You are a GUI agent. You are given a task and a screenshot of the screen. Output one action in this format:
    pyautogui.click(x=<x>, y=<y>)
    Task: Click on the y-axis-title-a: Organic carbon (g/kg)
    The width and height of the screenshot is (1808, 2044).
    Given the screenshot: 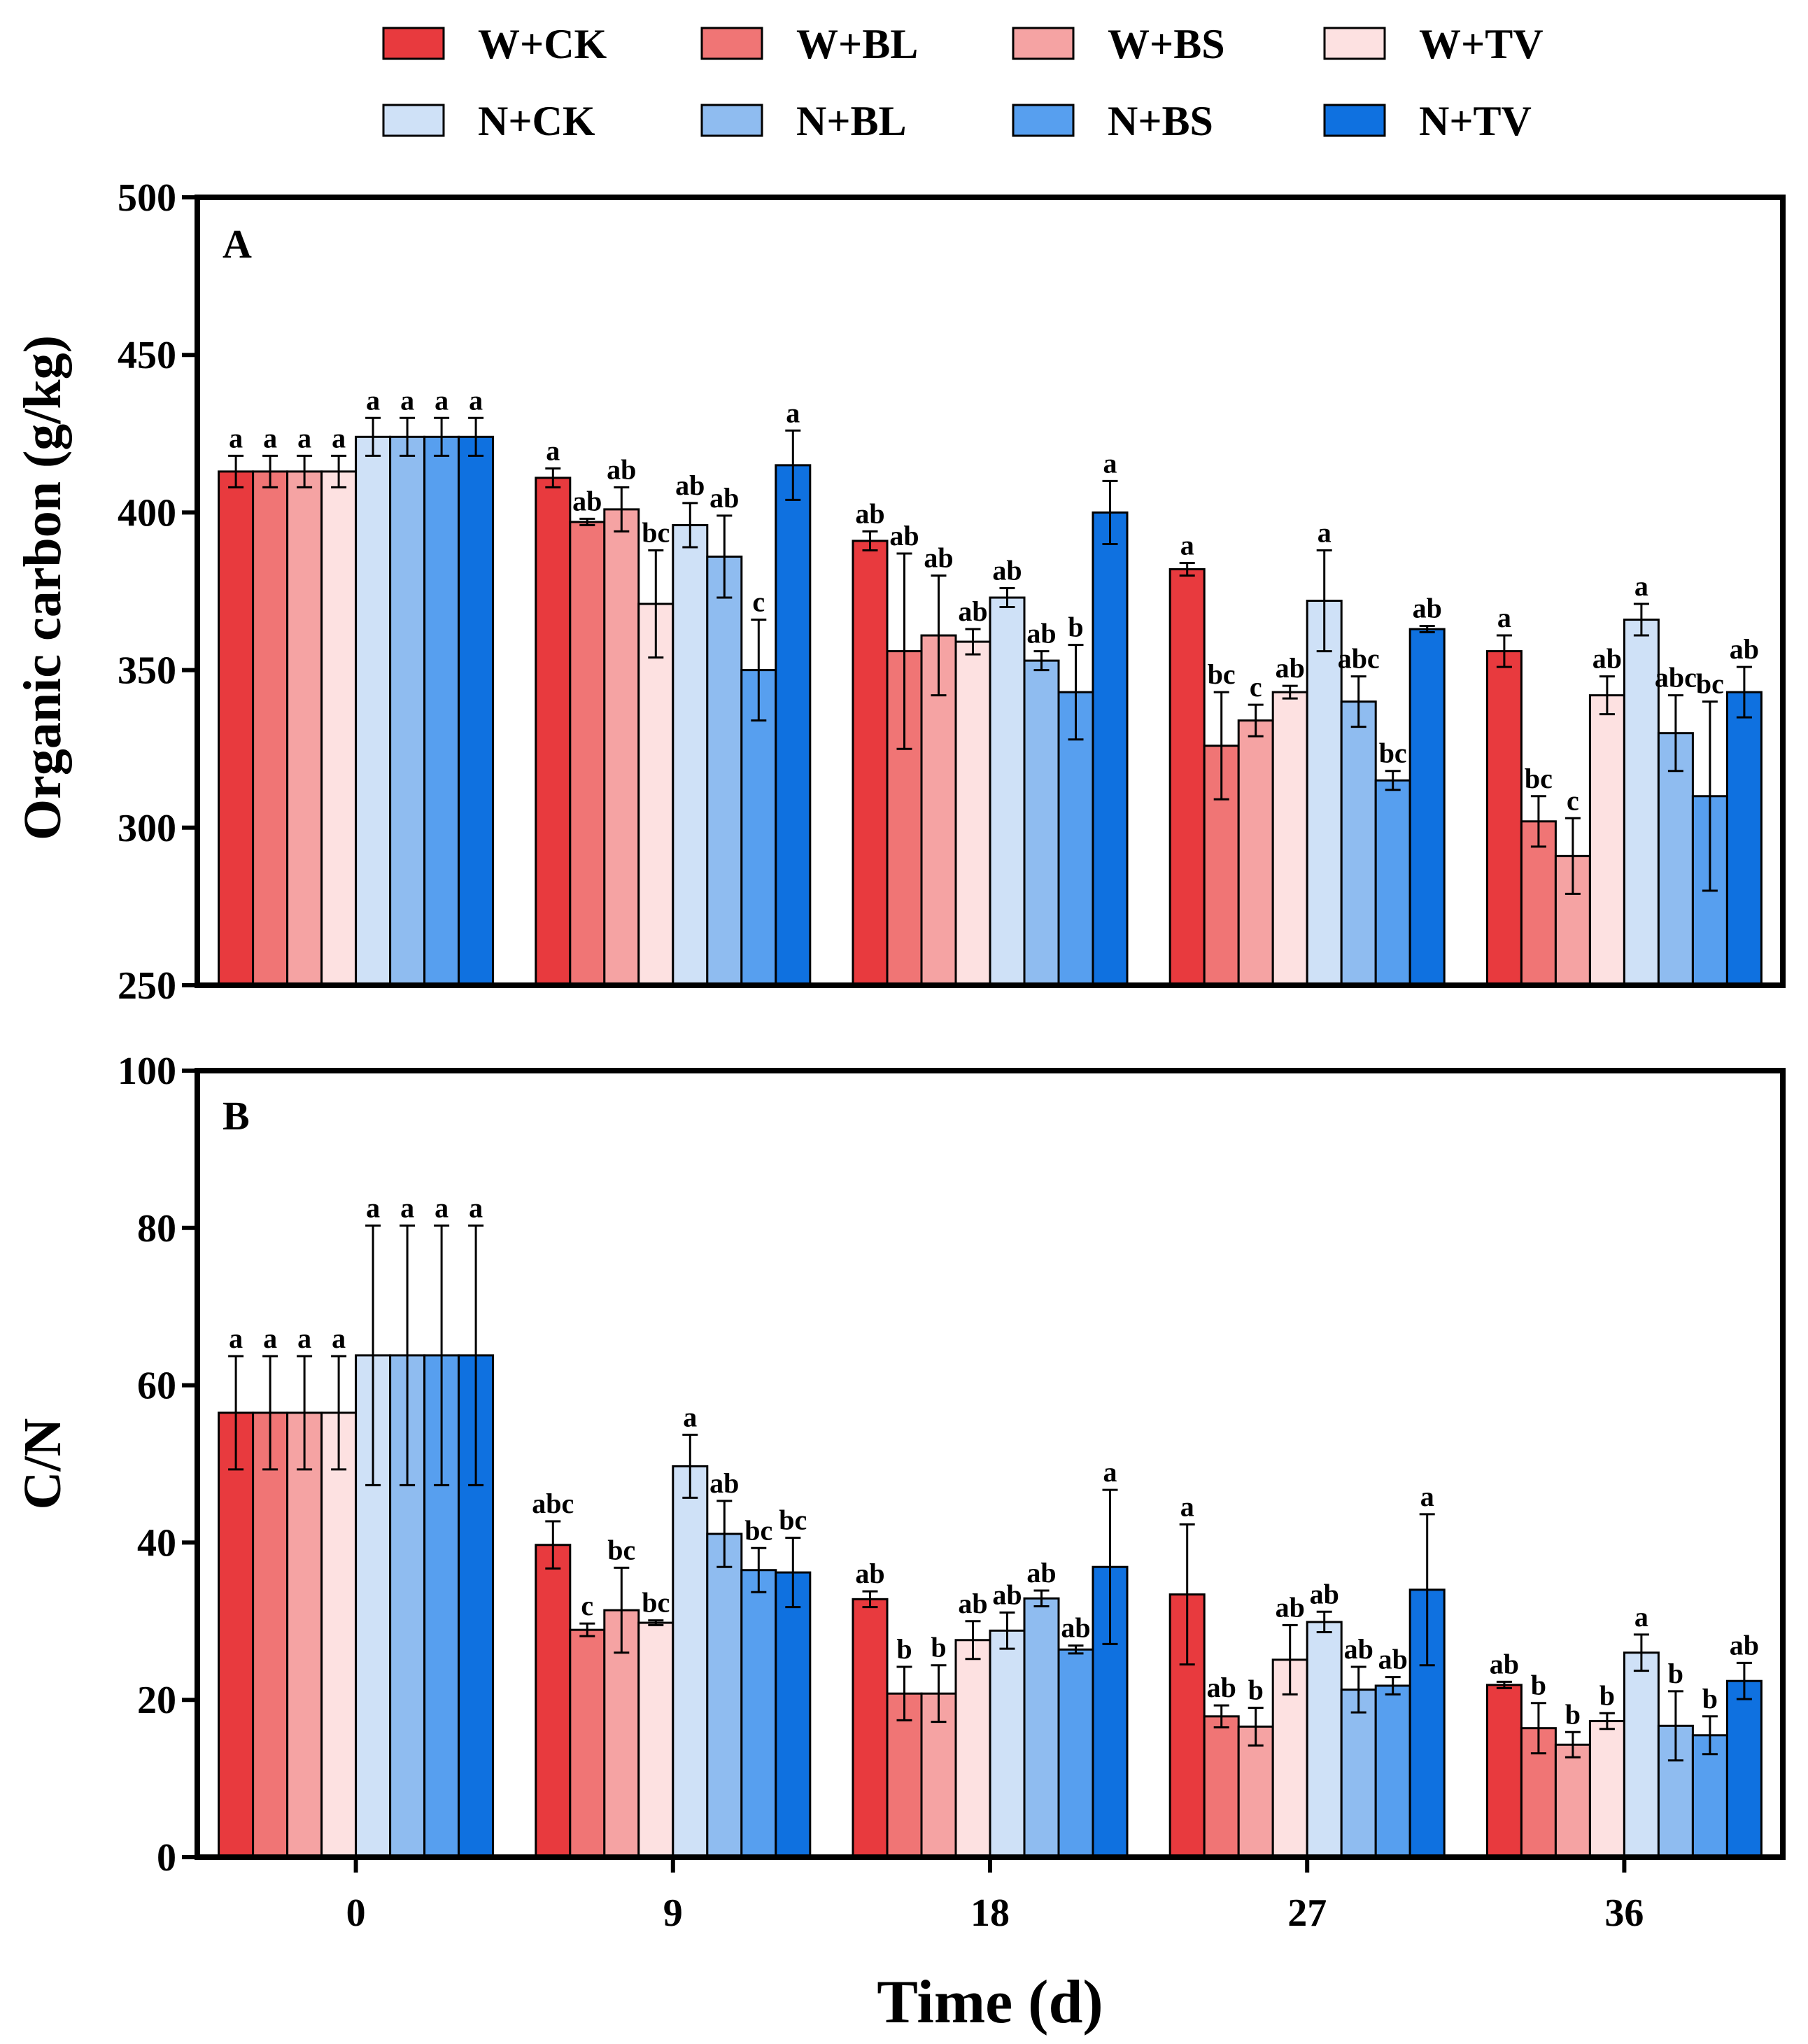 What is the action you would take?
    pyautogui.click(x=42, y=587)
    